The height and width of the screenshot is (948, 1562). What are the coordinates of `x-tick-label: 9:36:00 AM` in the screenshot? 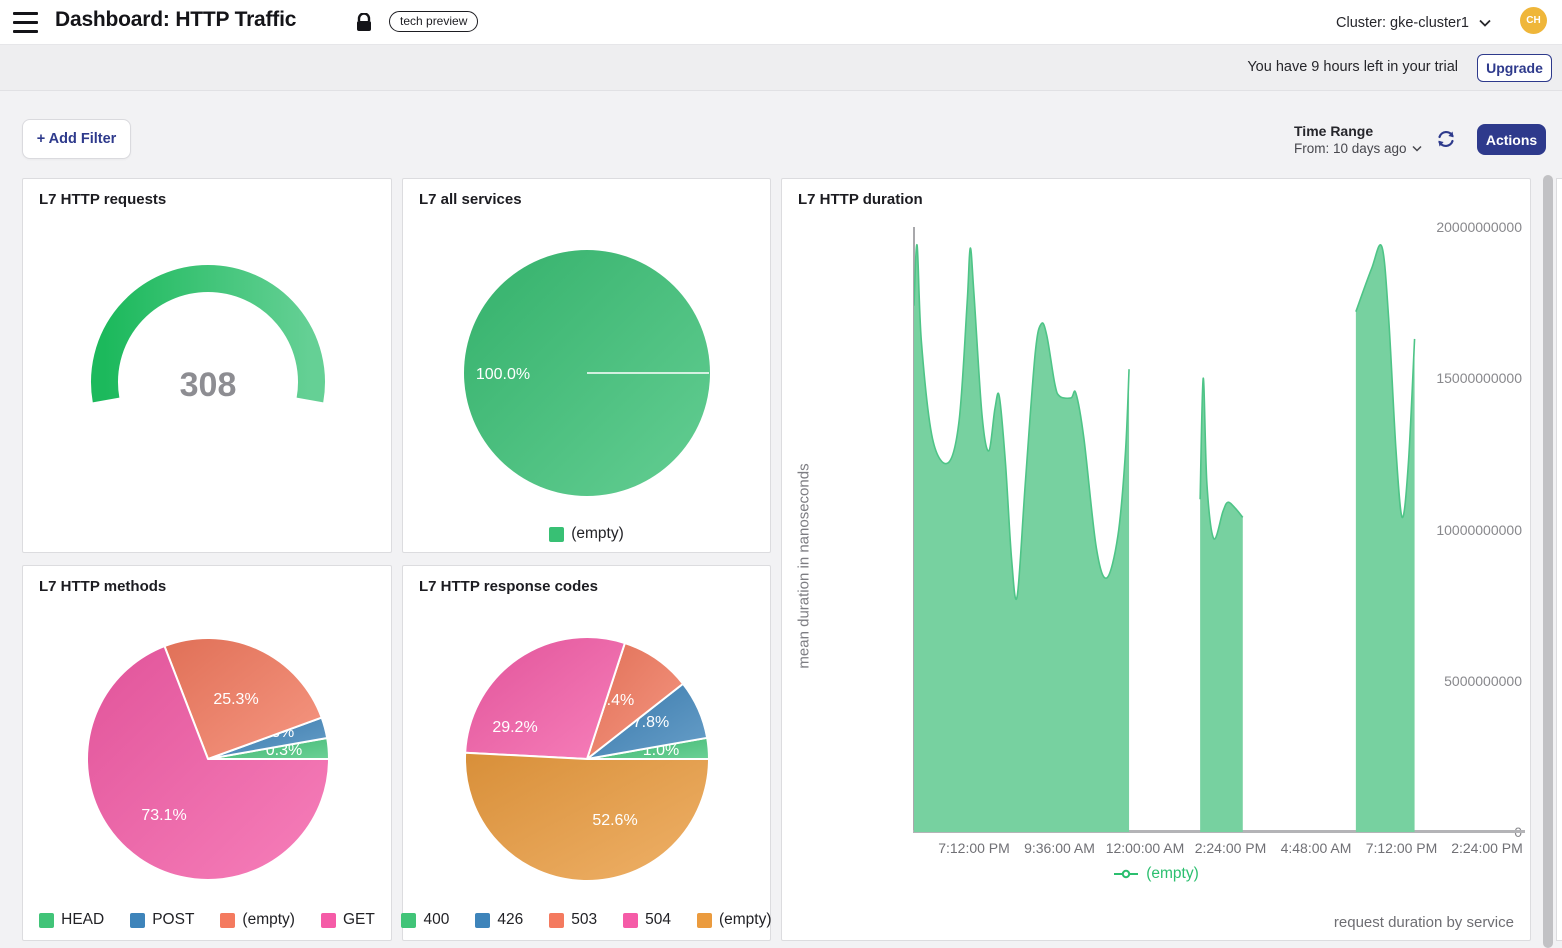 It's located at (1059, 848).